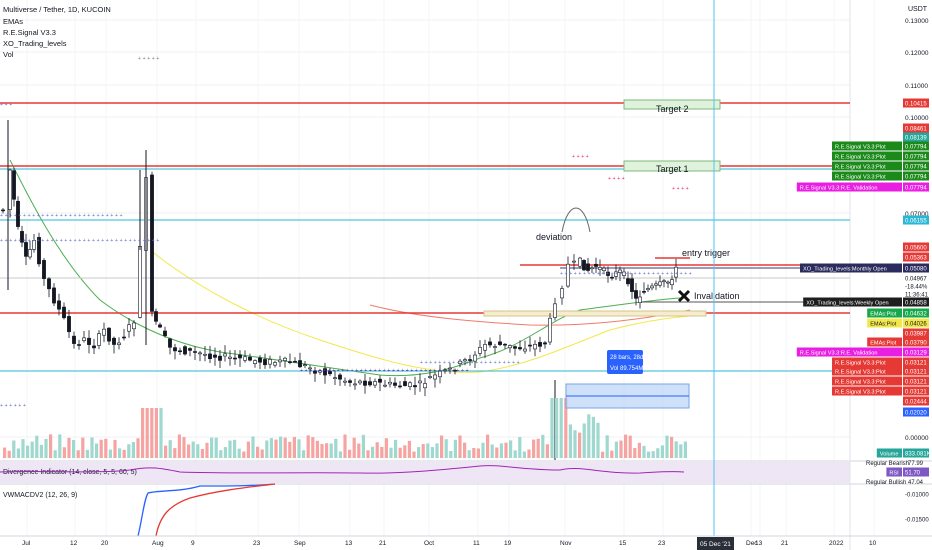  I want to click on macd-indicator-title: VWMACDV2 (12, 26, 9), so click(40, 495).